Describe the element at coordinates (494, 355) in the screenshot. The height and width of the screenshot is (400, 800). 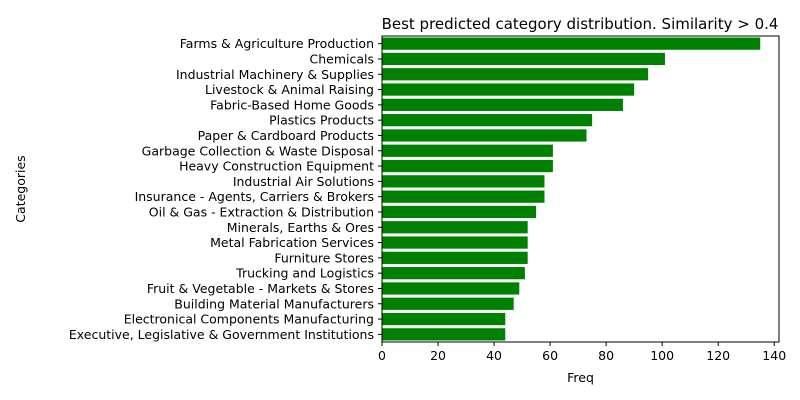
I see `x-tick-label: 40` at that location.